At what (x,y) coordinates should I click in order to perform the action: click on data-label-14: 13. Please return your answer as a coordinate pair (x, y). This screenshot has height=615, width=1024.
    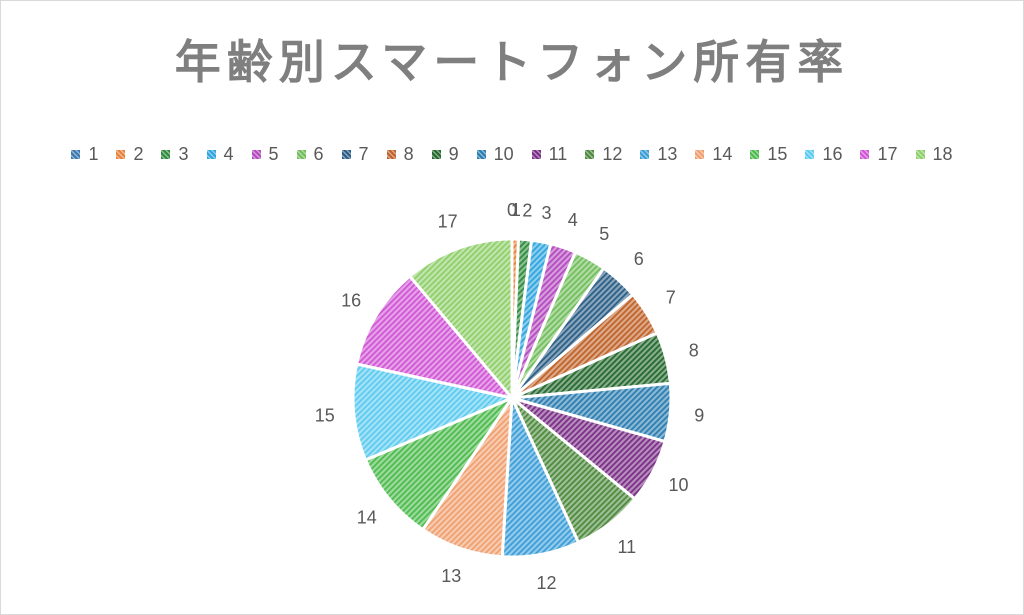
    Looking at the image, I should click on (451, 576).